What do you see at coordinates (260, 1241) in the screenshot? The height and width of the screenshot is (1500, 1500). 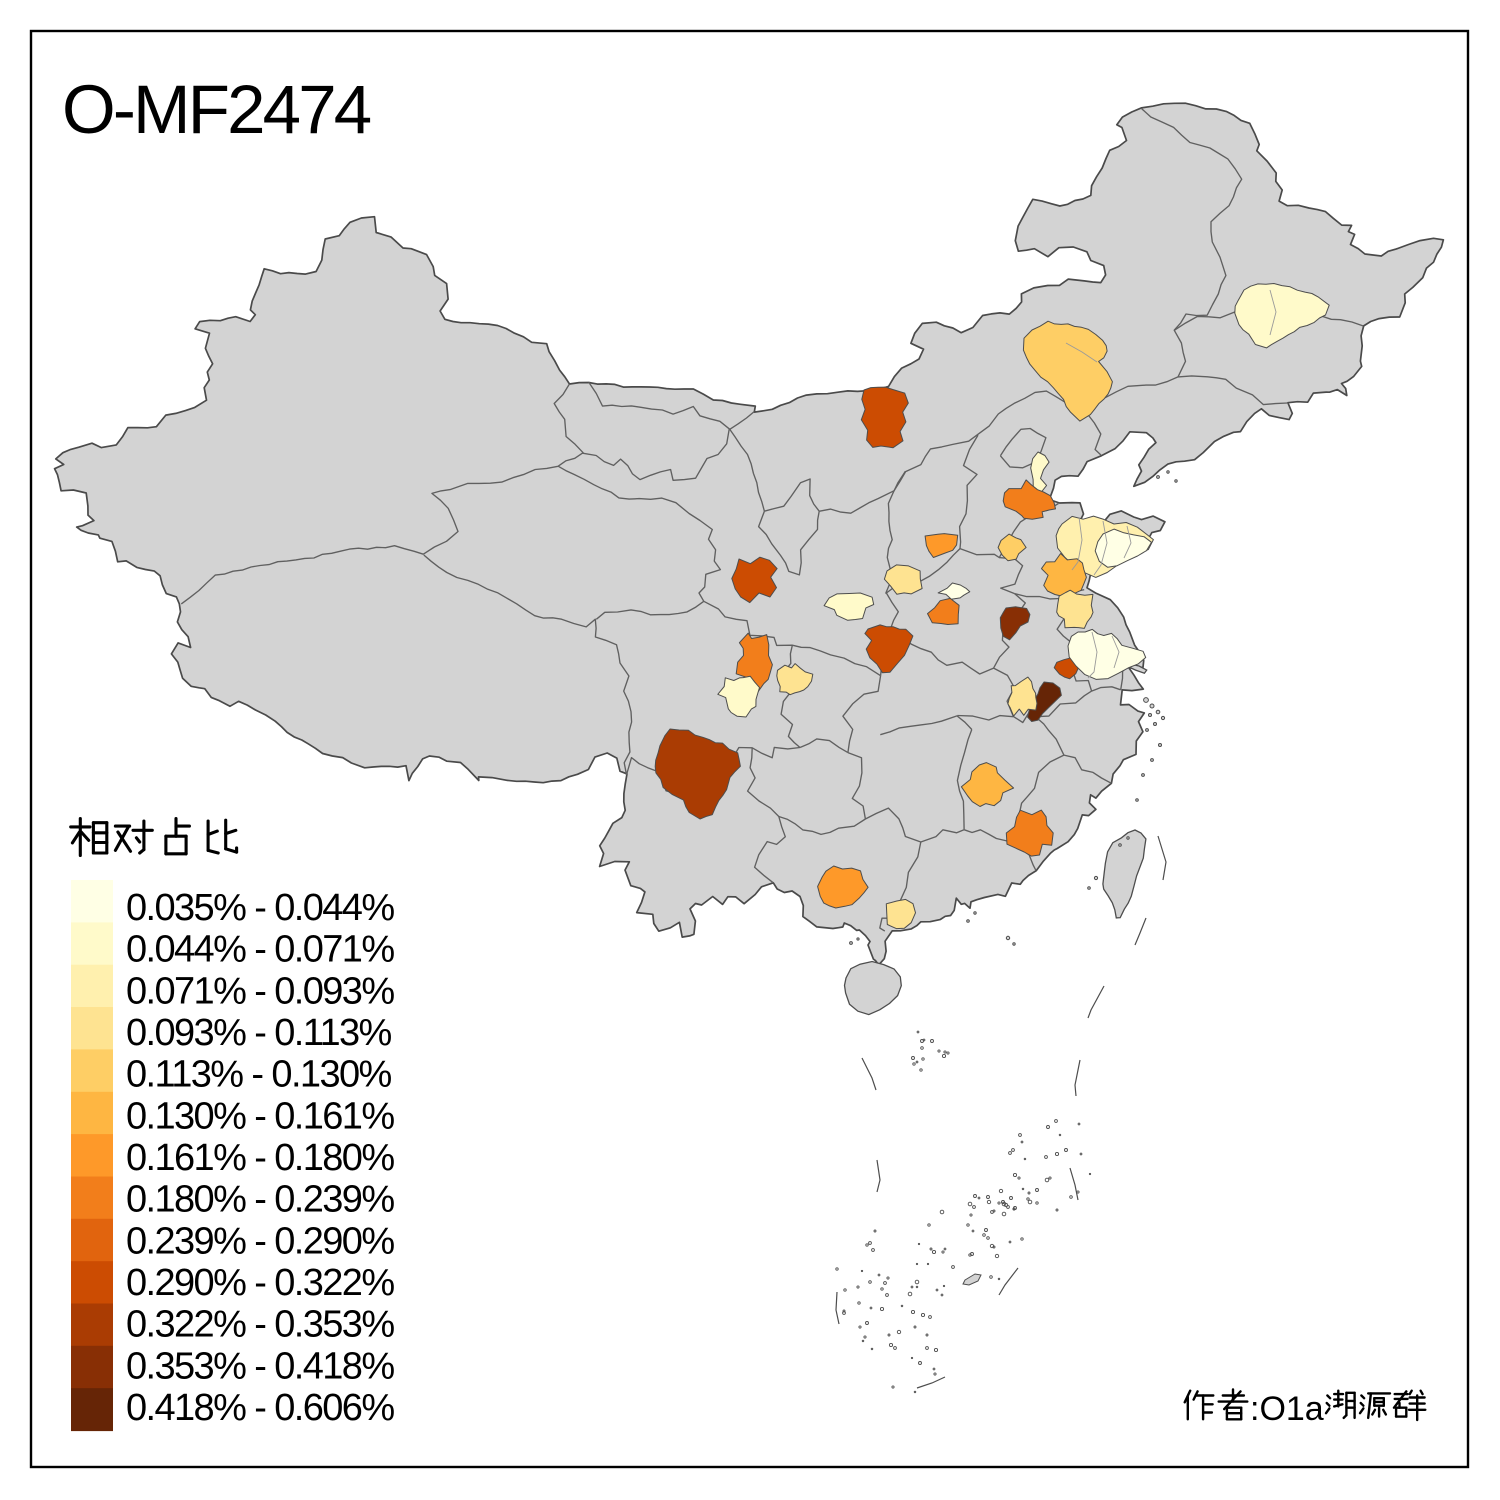 I see `svg-text: 0.239% - 0.290%` at bounding box center [260, 1241].